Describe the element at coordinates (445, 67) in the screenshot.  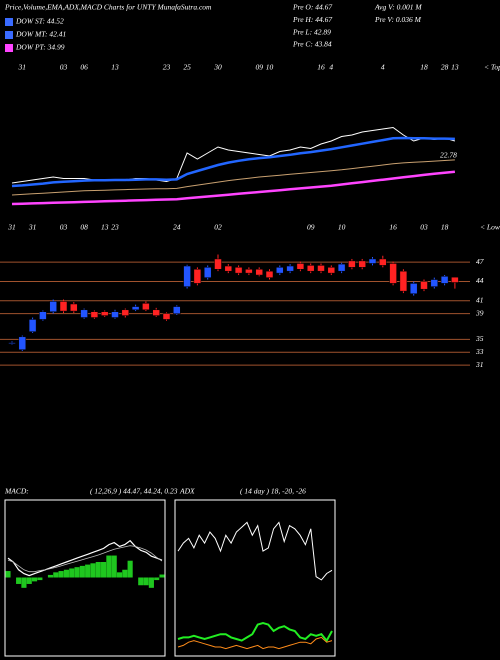
I see `x-tick-label: 28` at that location.